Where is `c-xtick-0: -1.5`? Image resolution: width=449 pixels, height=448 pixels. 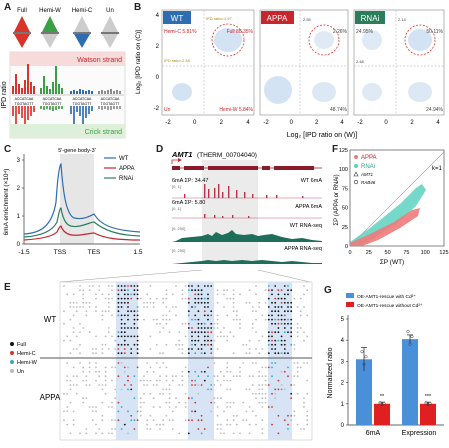
c-xtick-0: -1.5 is located at coordinates (24, 252).